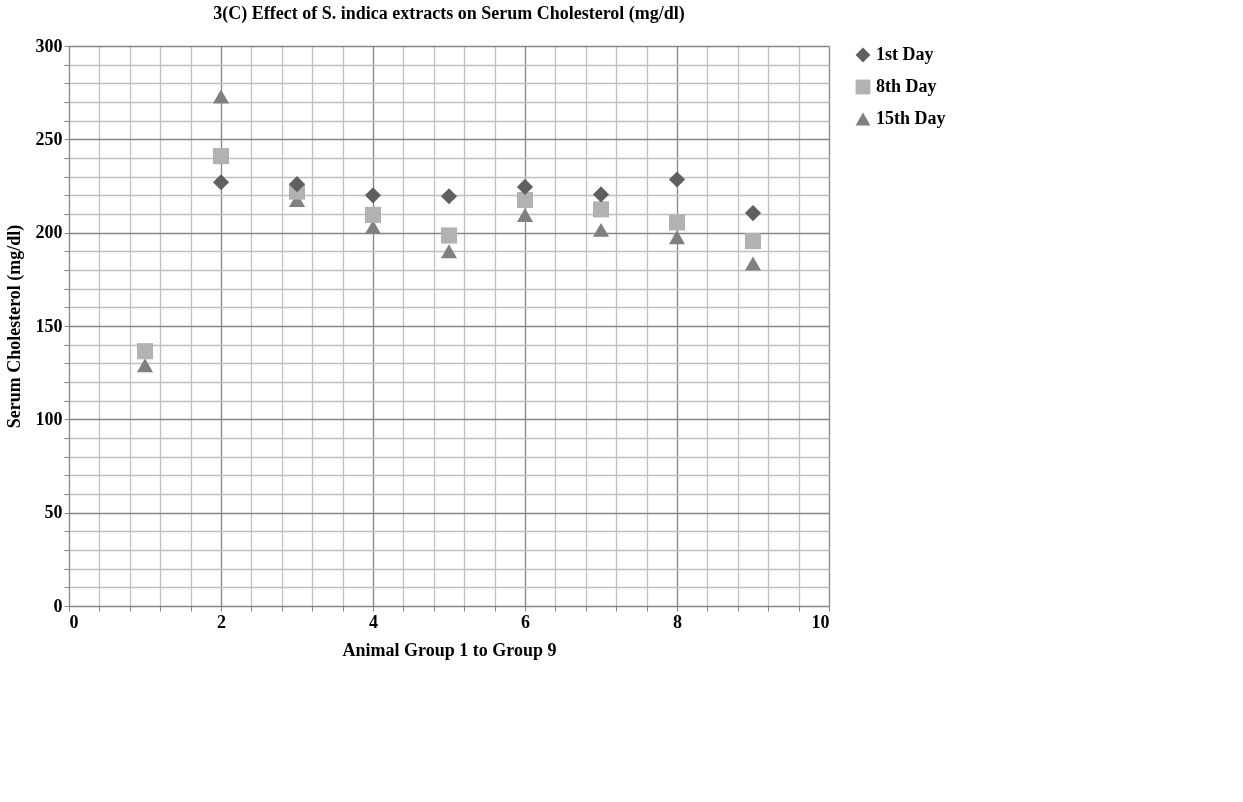  I want to click on chart-title: 3(C) Effect of S. indica extracts on Serum Cholesterol (mg/dl), so click(449, 13).